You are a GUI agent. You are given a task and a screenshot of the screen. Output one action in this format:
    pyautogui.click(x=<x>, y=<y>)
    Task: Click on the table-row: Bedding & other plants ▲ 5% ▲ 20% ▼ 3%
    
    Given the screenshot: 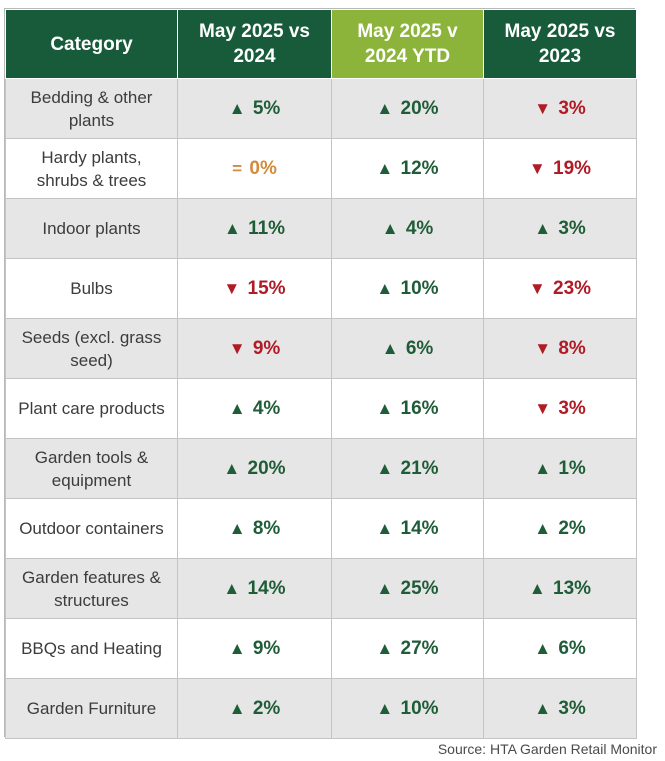 What is the action you would take?
    pyautogui.click(x=321, y=108)
    